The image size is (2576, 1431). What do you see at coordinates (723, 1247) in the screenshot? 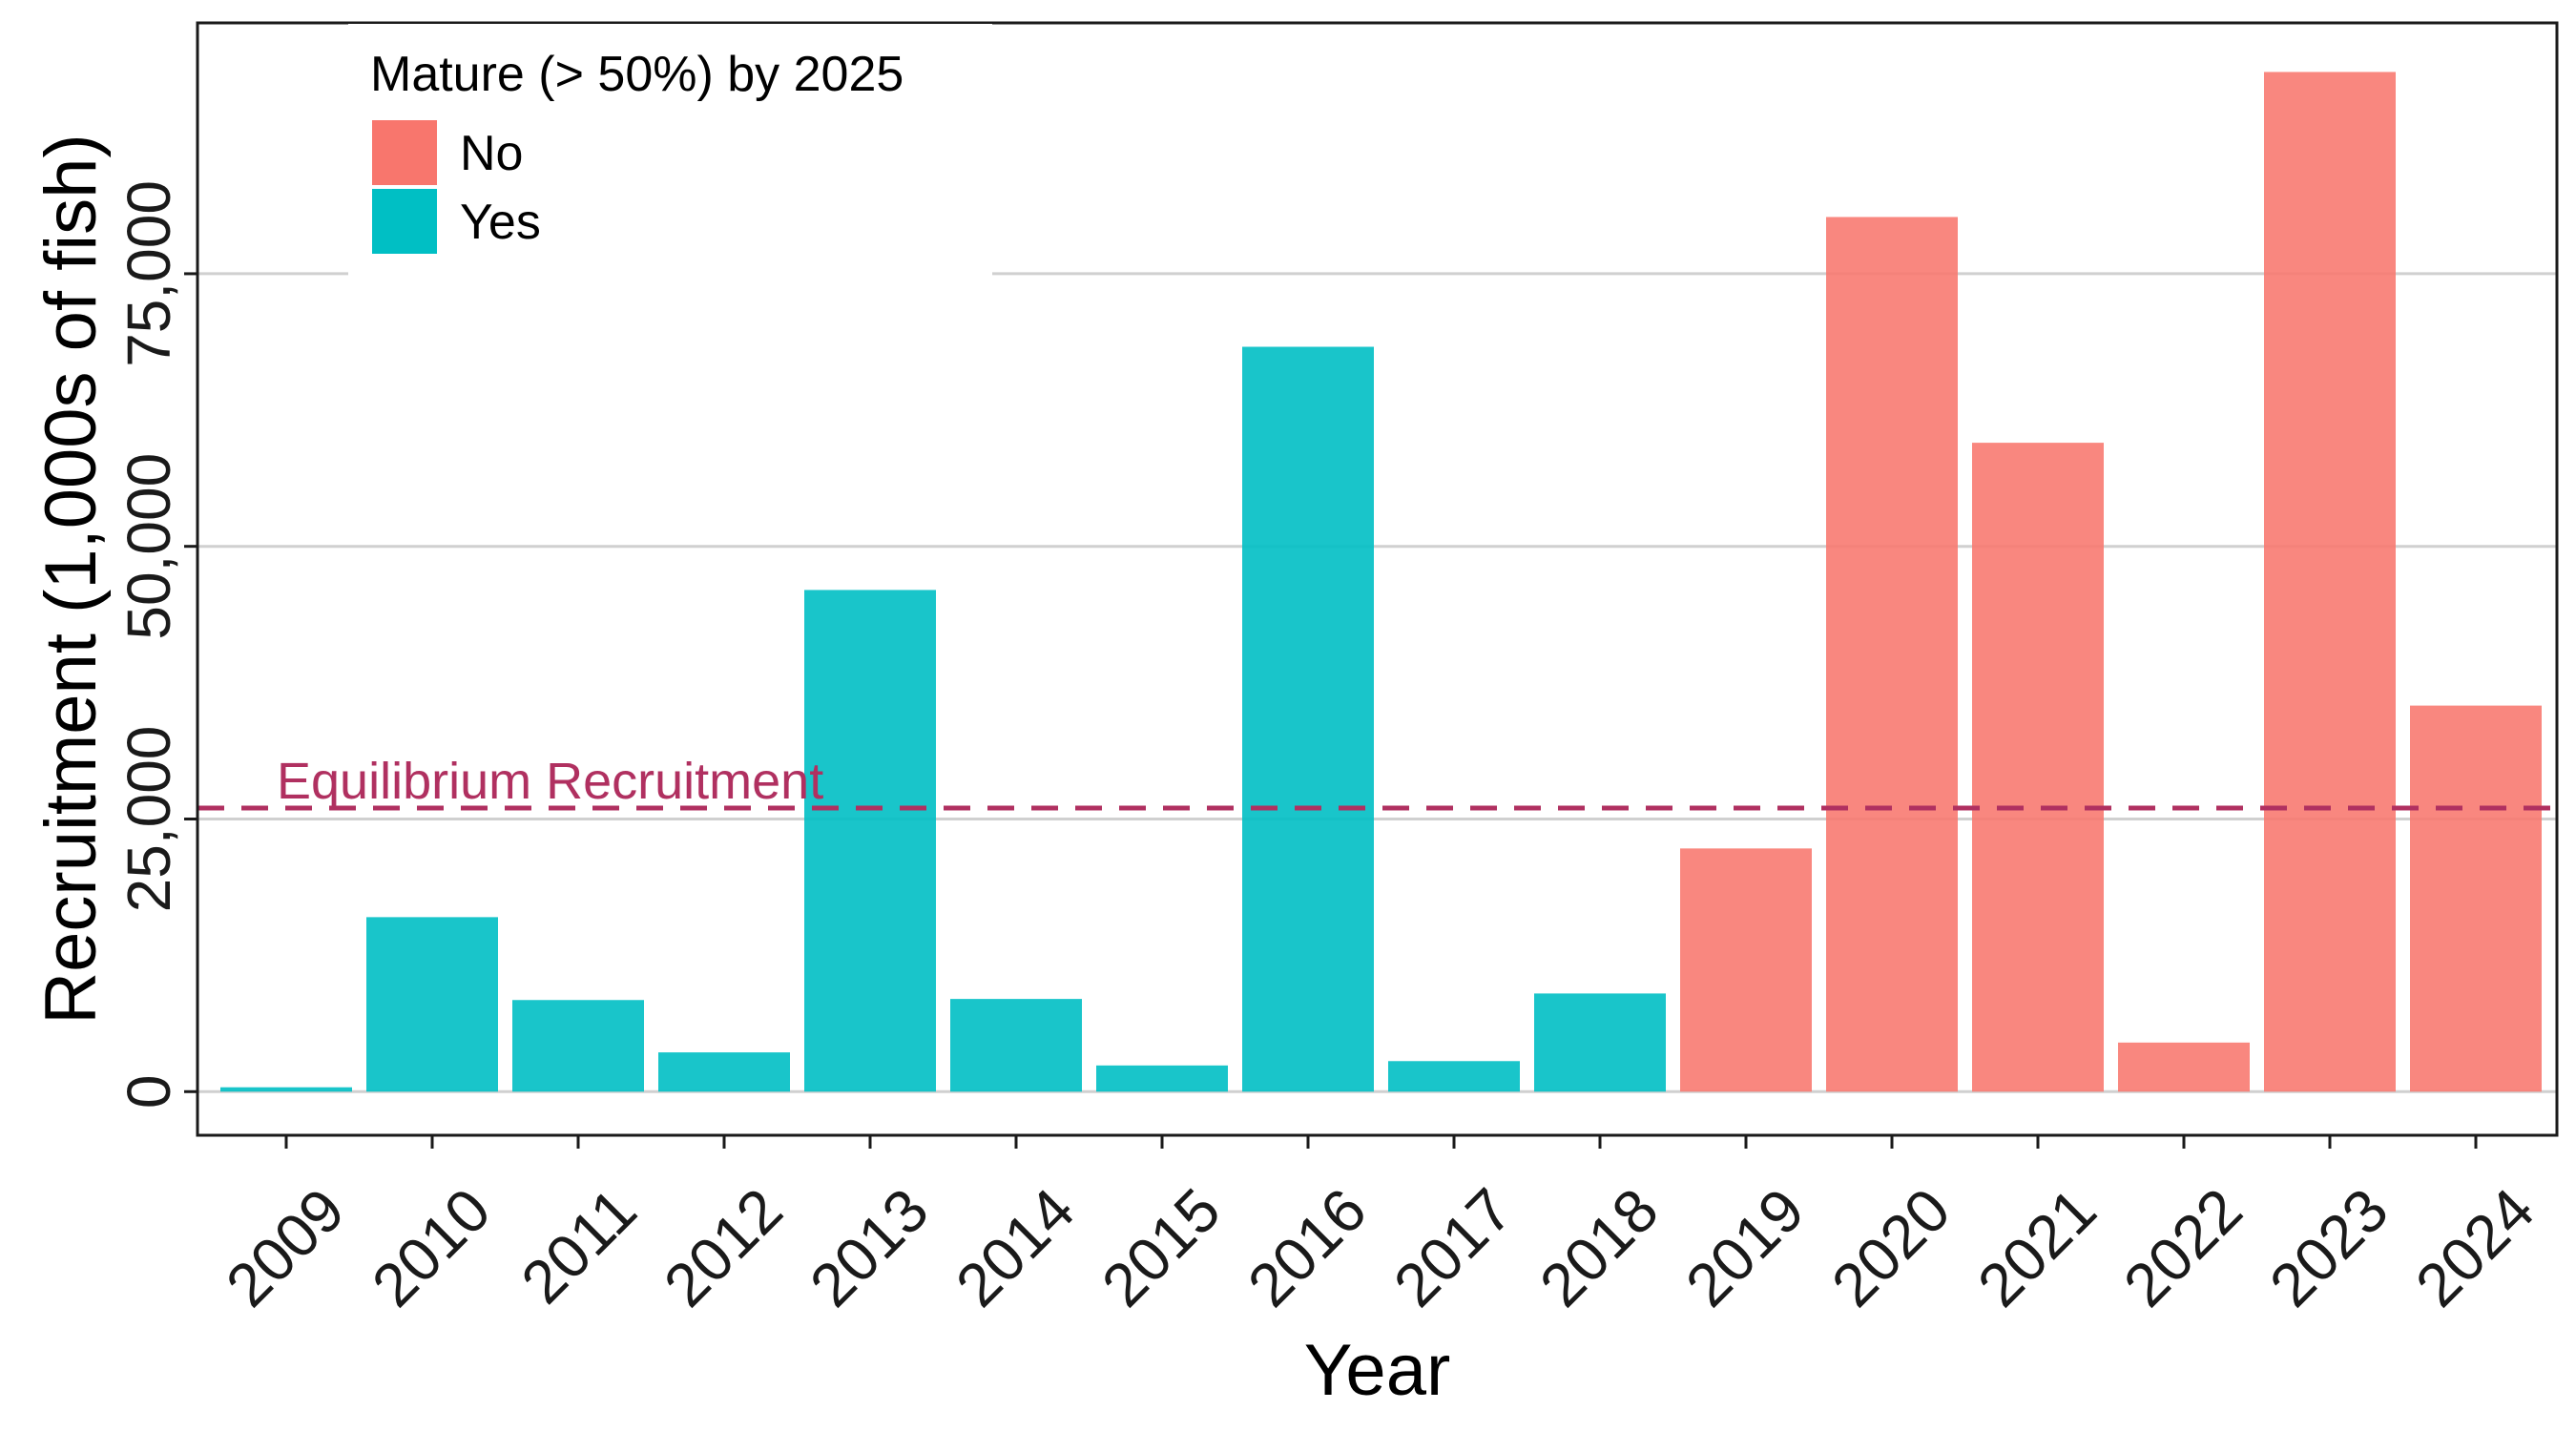
I see `x-tick-label-2012: 2012` at bounding box center [723, 1247].